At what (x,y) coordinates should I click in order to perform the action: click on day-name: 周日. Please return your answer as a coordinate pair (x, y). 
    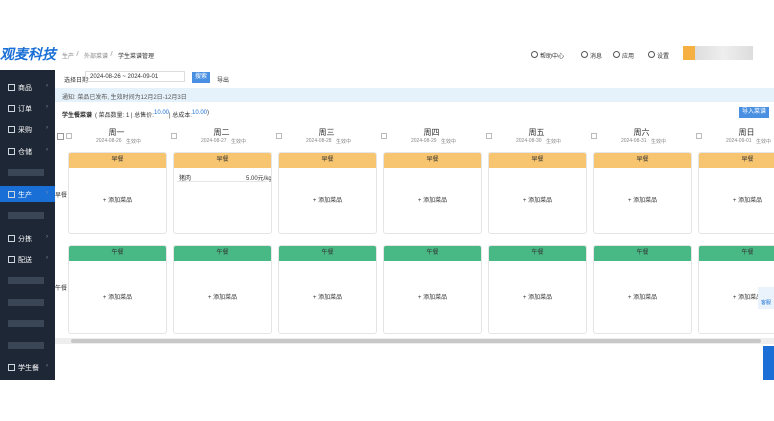
    Looking at the image, I should click on (746, 132).